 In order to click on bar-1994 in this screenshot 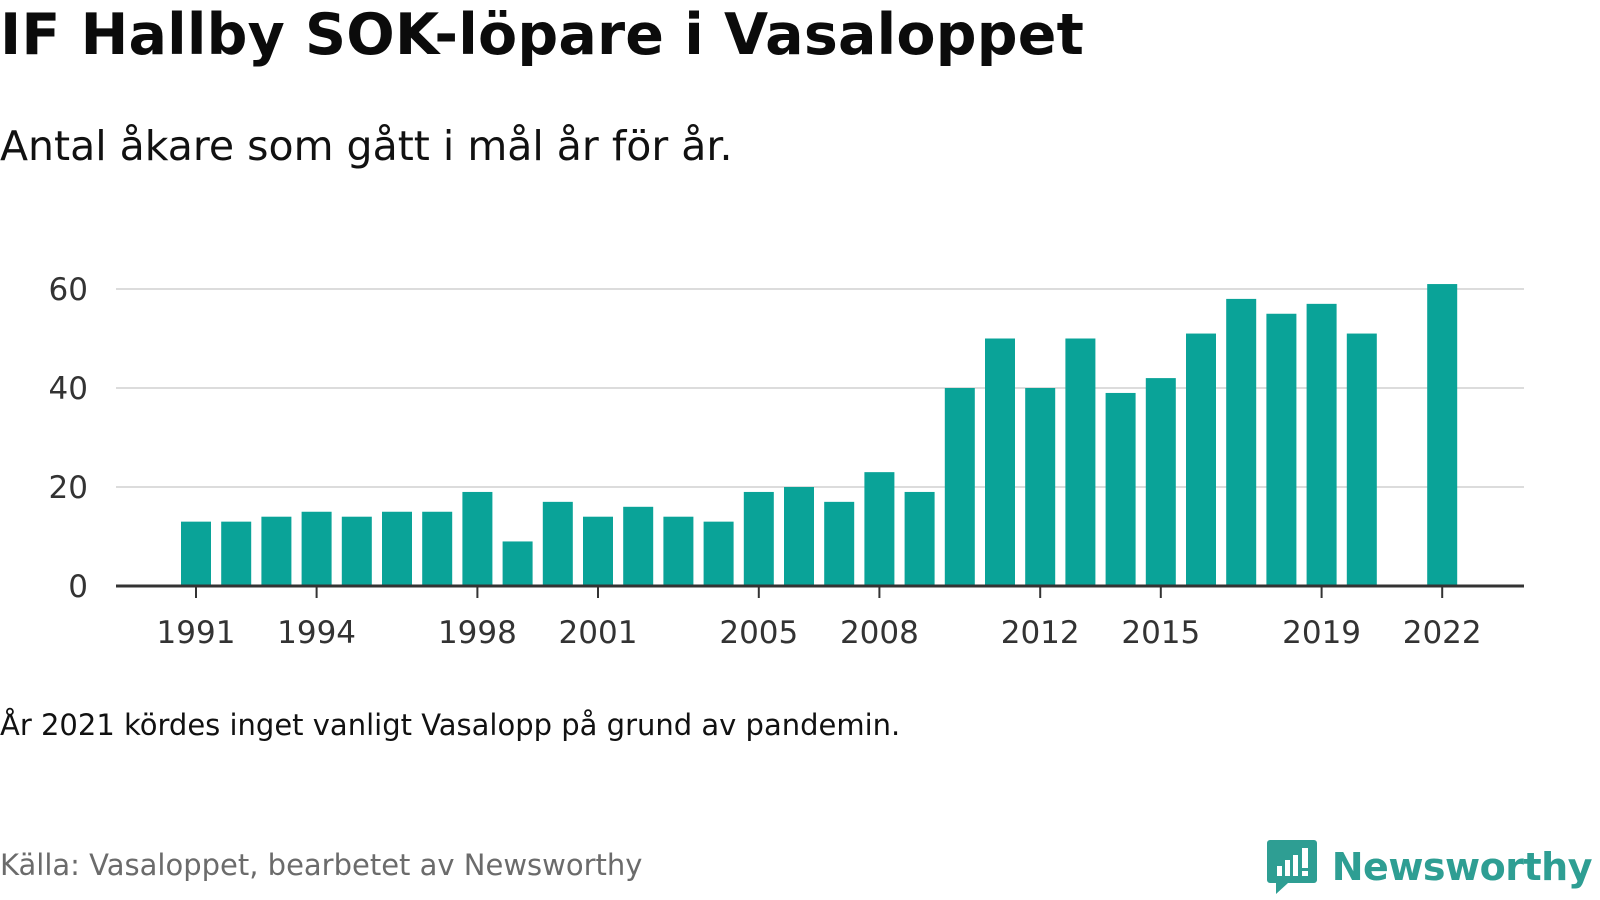, I will do `click(316, 548)`.